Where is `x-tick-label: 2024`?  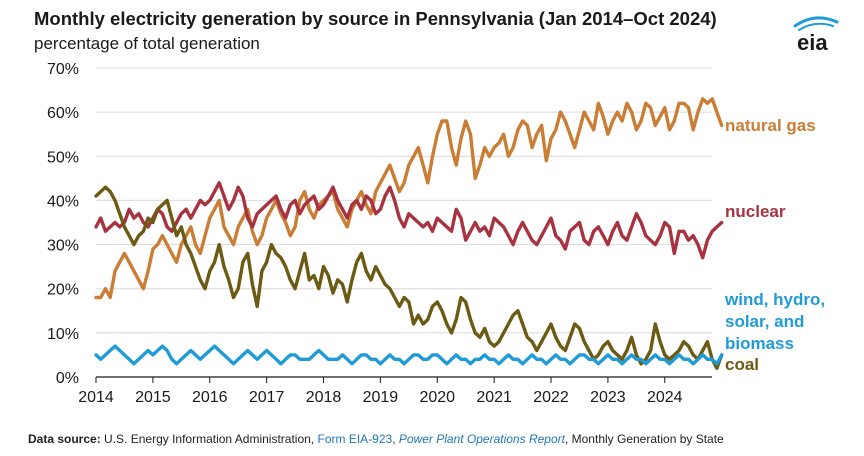
x-tick-label: 2024 is located at coordinates (665, 397).